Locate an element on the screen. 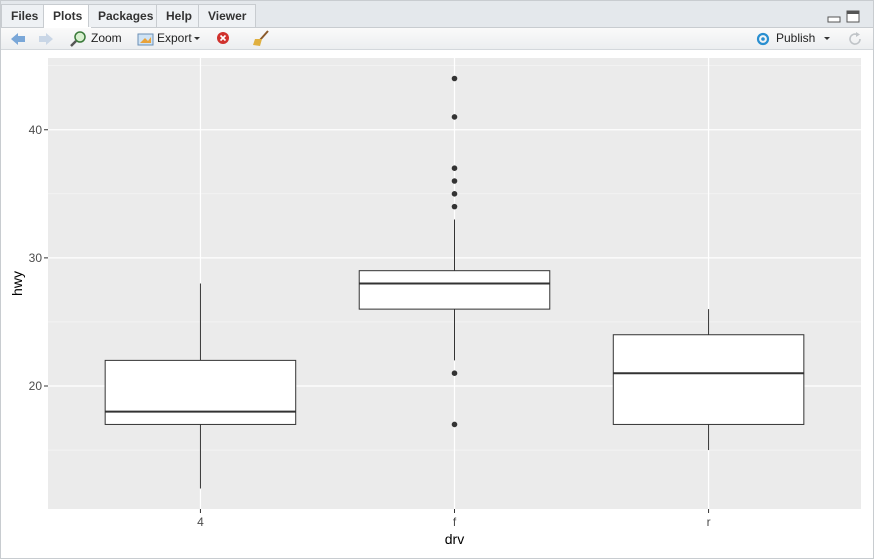 The image size is (874, 559). export-button: Export is located at coordinates (174, 38).